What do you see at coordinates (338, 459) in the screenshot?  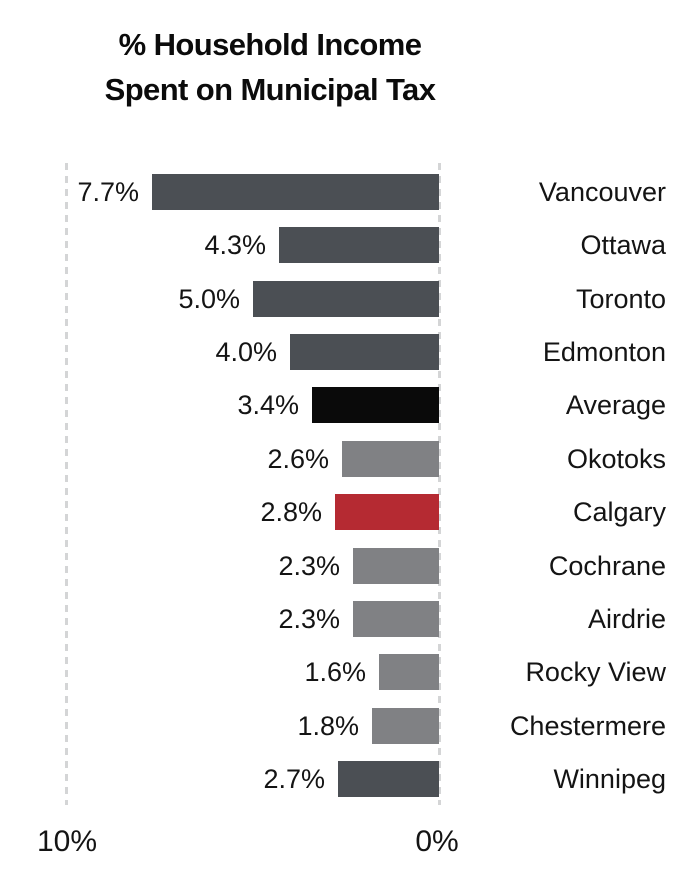 I see `bar-row-okotoks: 2.6% Okotoks` at bounding box center [338, 459].